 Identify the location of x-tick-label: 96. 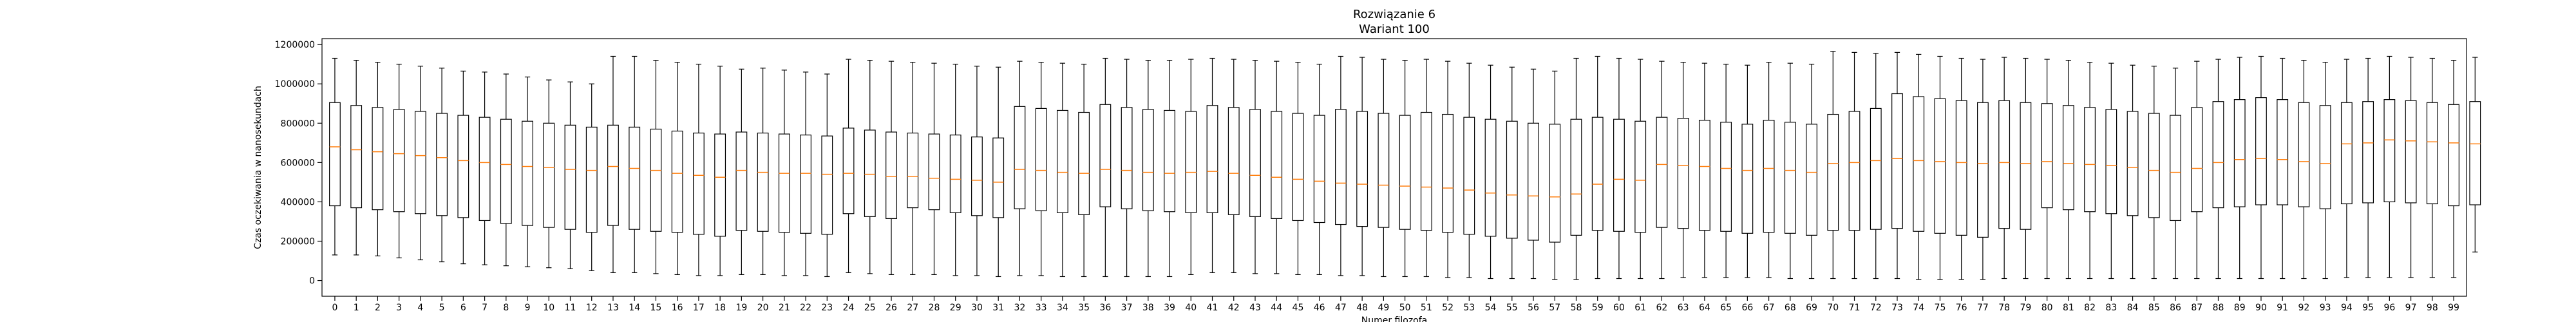
(2389, 308).